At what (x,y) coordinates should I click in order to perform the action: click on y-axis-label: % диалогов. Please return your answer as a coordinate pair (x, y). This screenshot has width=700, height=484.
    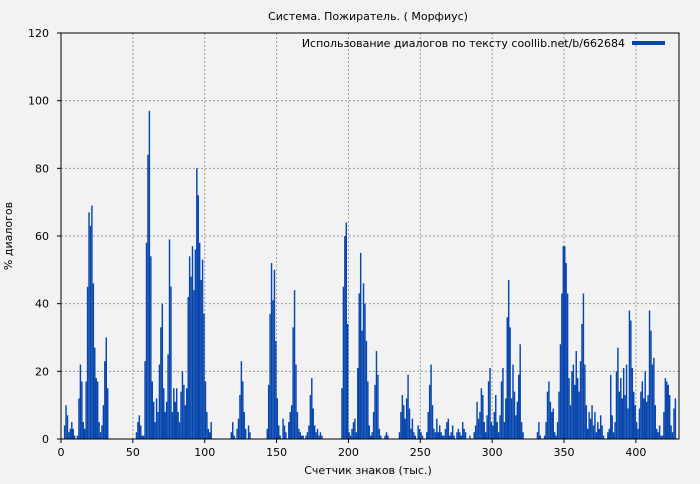
    Looking at the image, I should click on (8, 236).